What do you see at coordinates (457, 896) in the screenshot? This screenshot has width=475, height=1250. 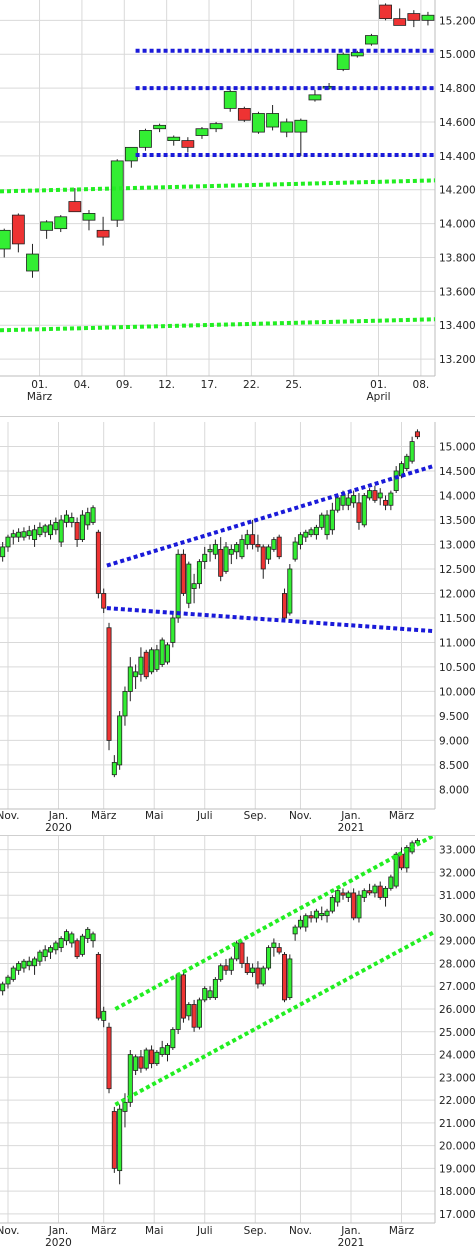 I see `y-tick-label: 31.000` at bounding box center [457, 896].